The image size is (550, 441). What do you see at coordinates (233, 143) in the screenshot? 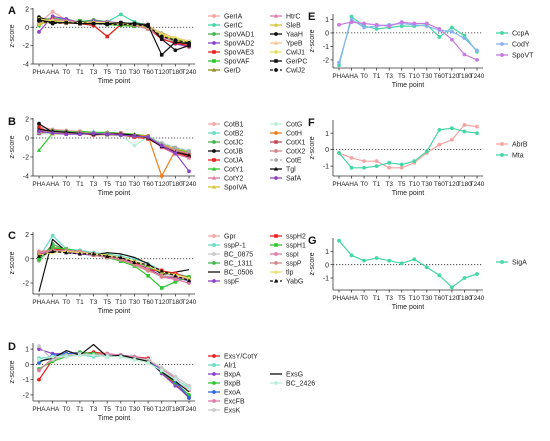
I see `legend-label: CotJC` at bounding box center [233, 143].